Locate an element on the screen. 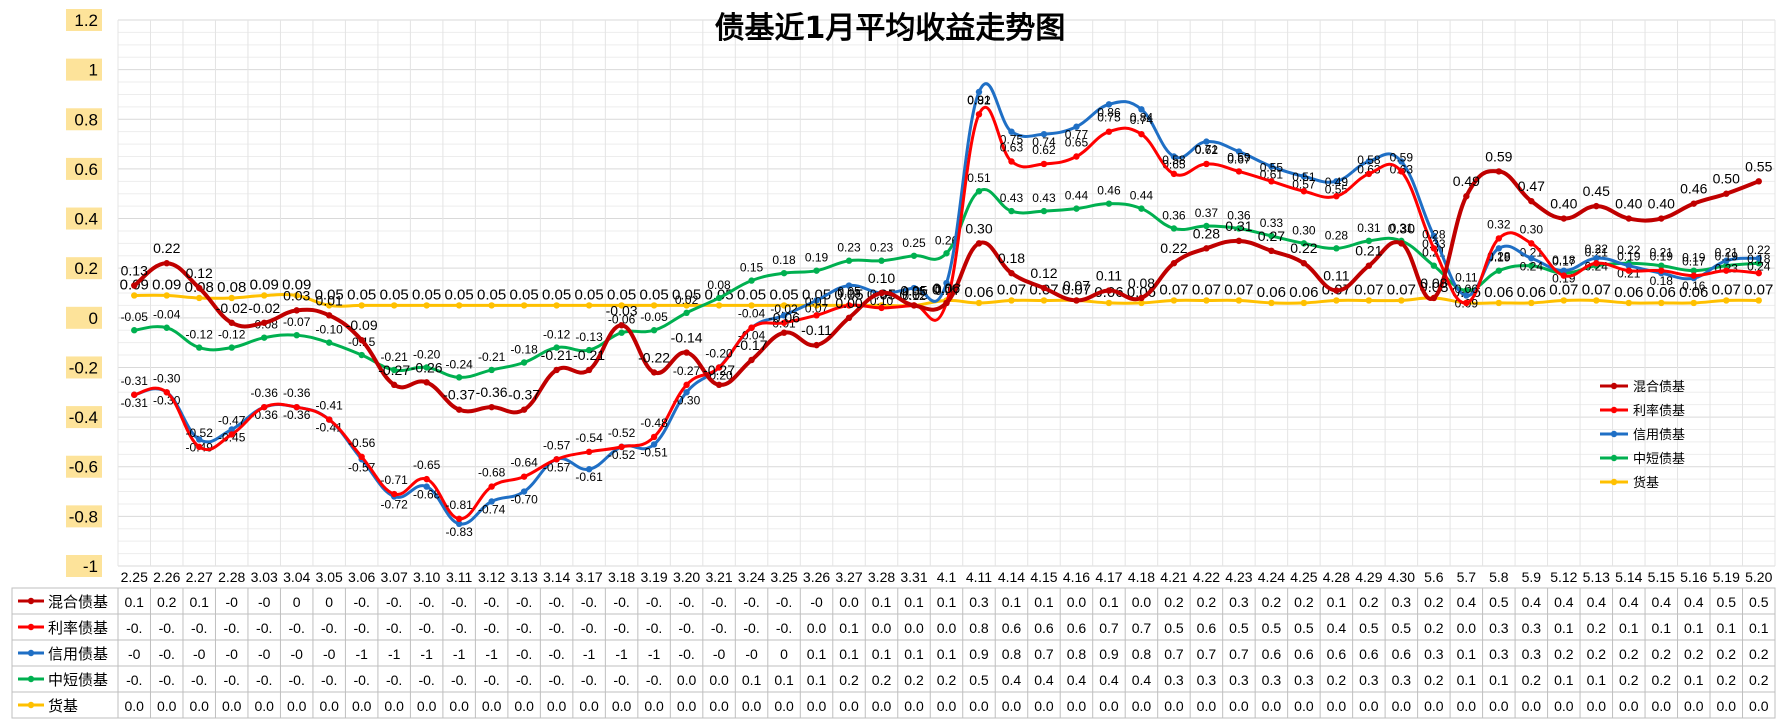 The image size is (1780, 724). data-label: 0.82 is located at coordinates (979, 100).